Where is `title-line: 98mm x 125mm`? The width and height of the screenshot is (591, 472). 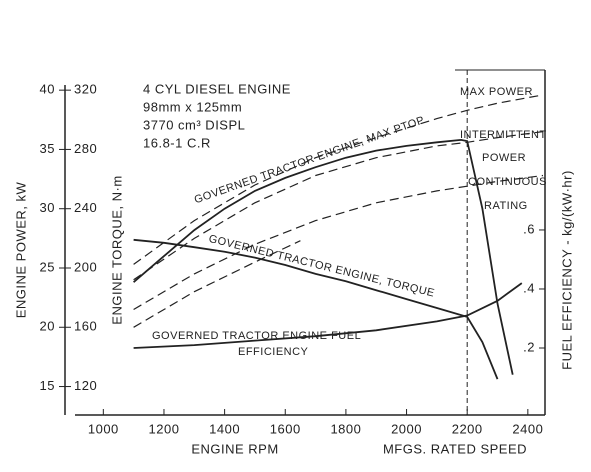 title-line: 98mm x 125mm is located at coordinates (192, 106).